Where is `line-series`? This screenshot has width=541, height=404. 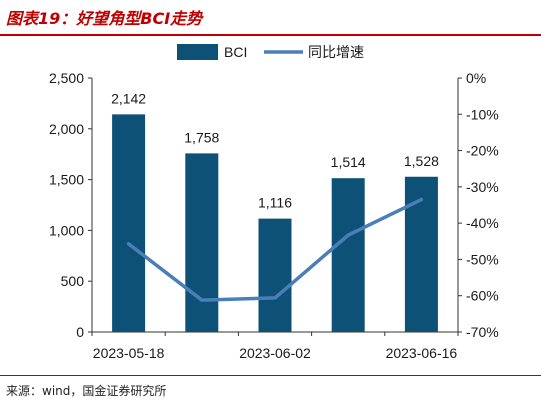
line-series is located at coordinates (275, 249).